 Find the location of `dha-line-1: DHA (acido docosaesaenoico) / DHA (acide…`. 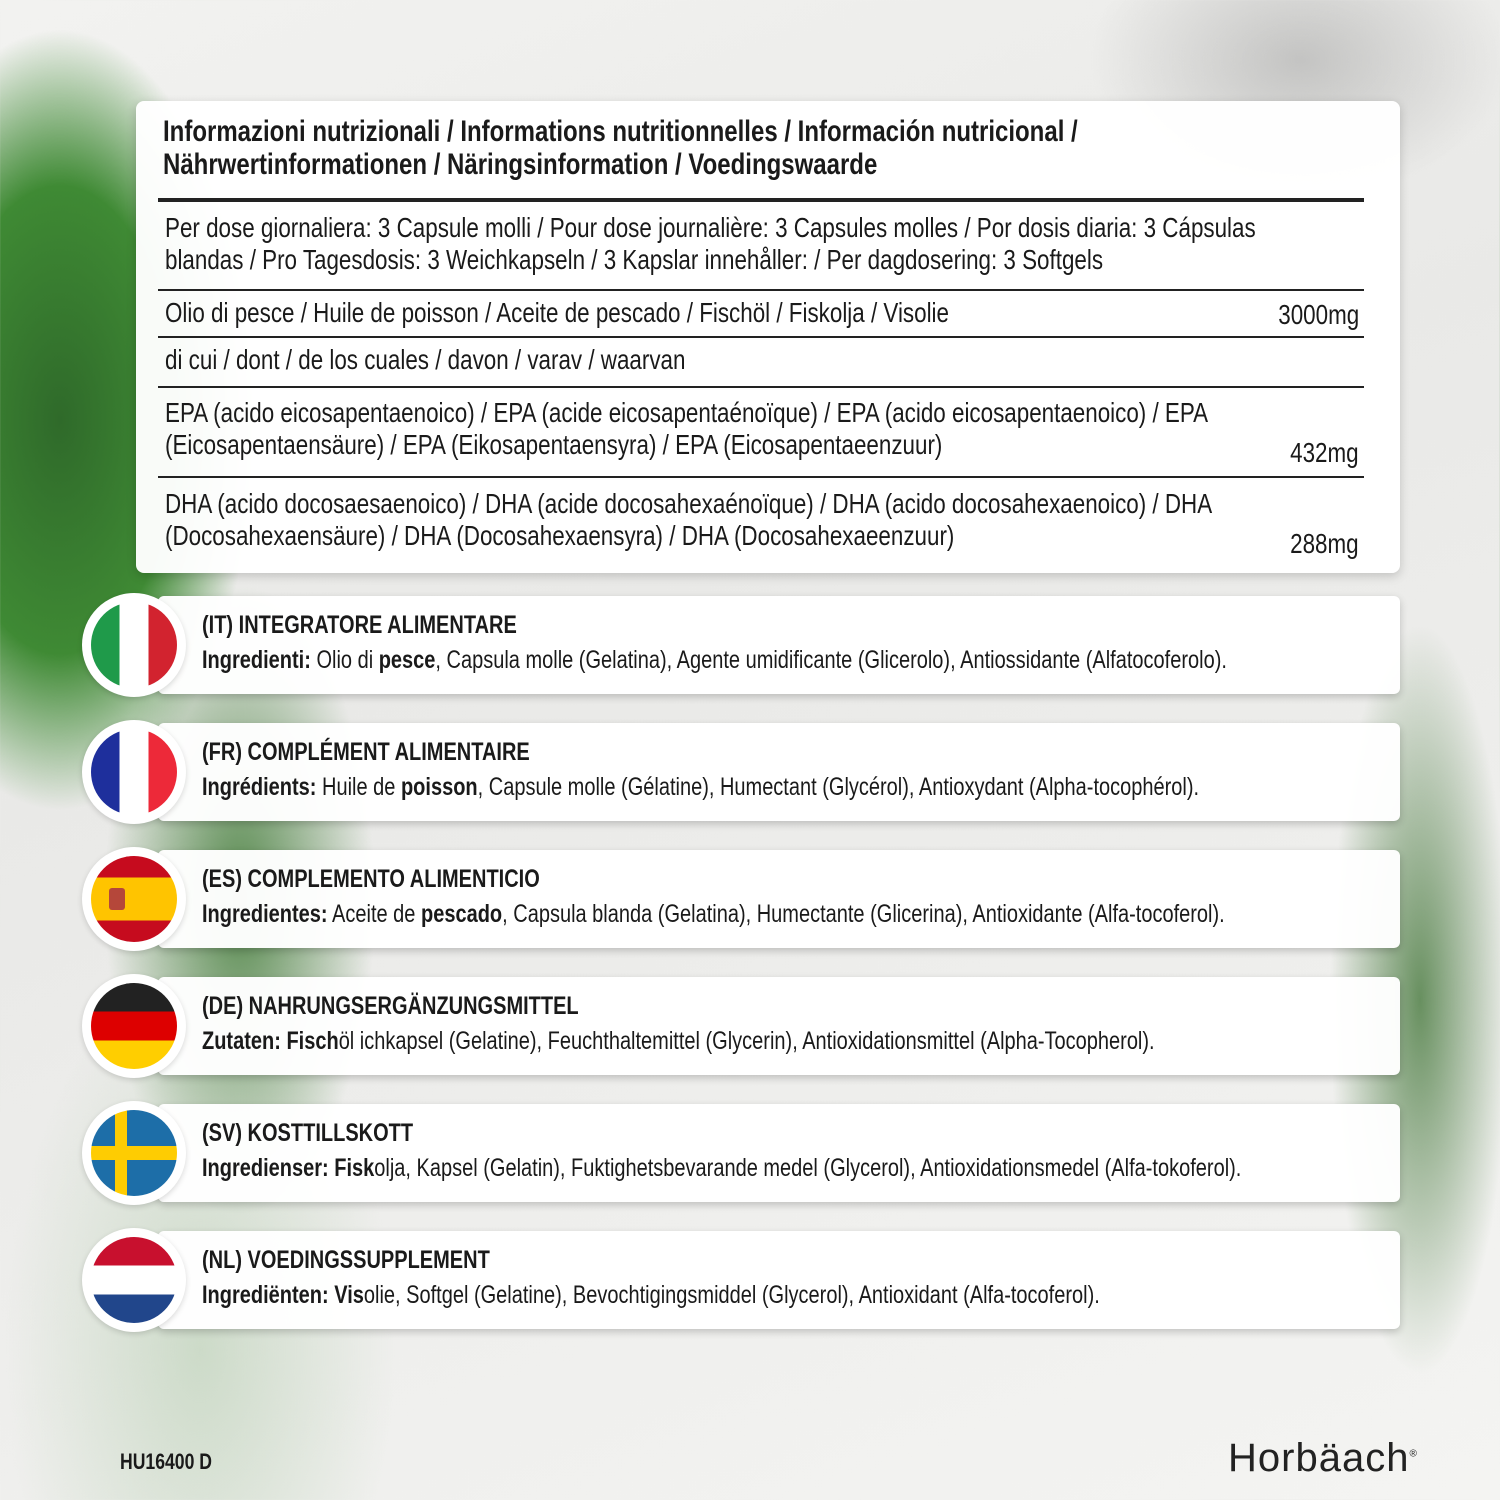

dha-line-1: DHA (acido docosaesaenoico) / DHA (acide… is located at coordinates (689, 503).